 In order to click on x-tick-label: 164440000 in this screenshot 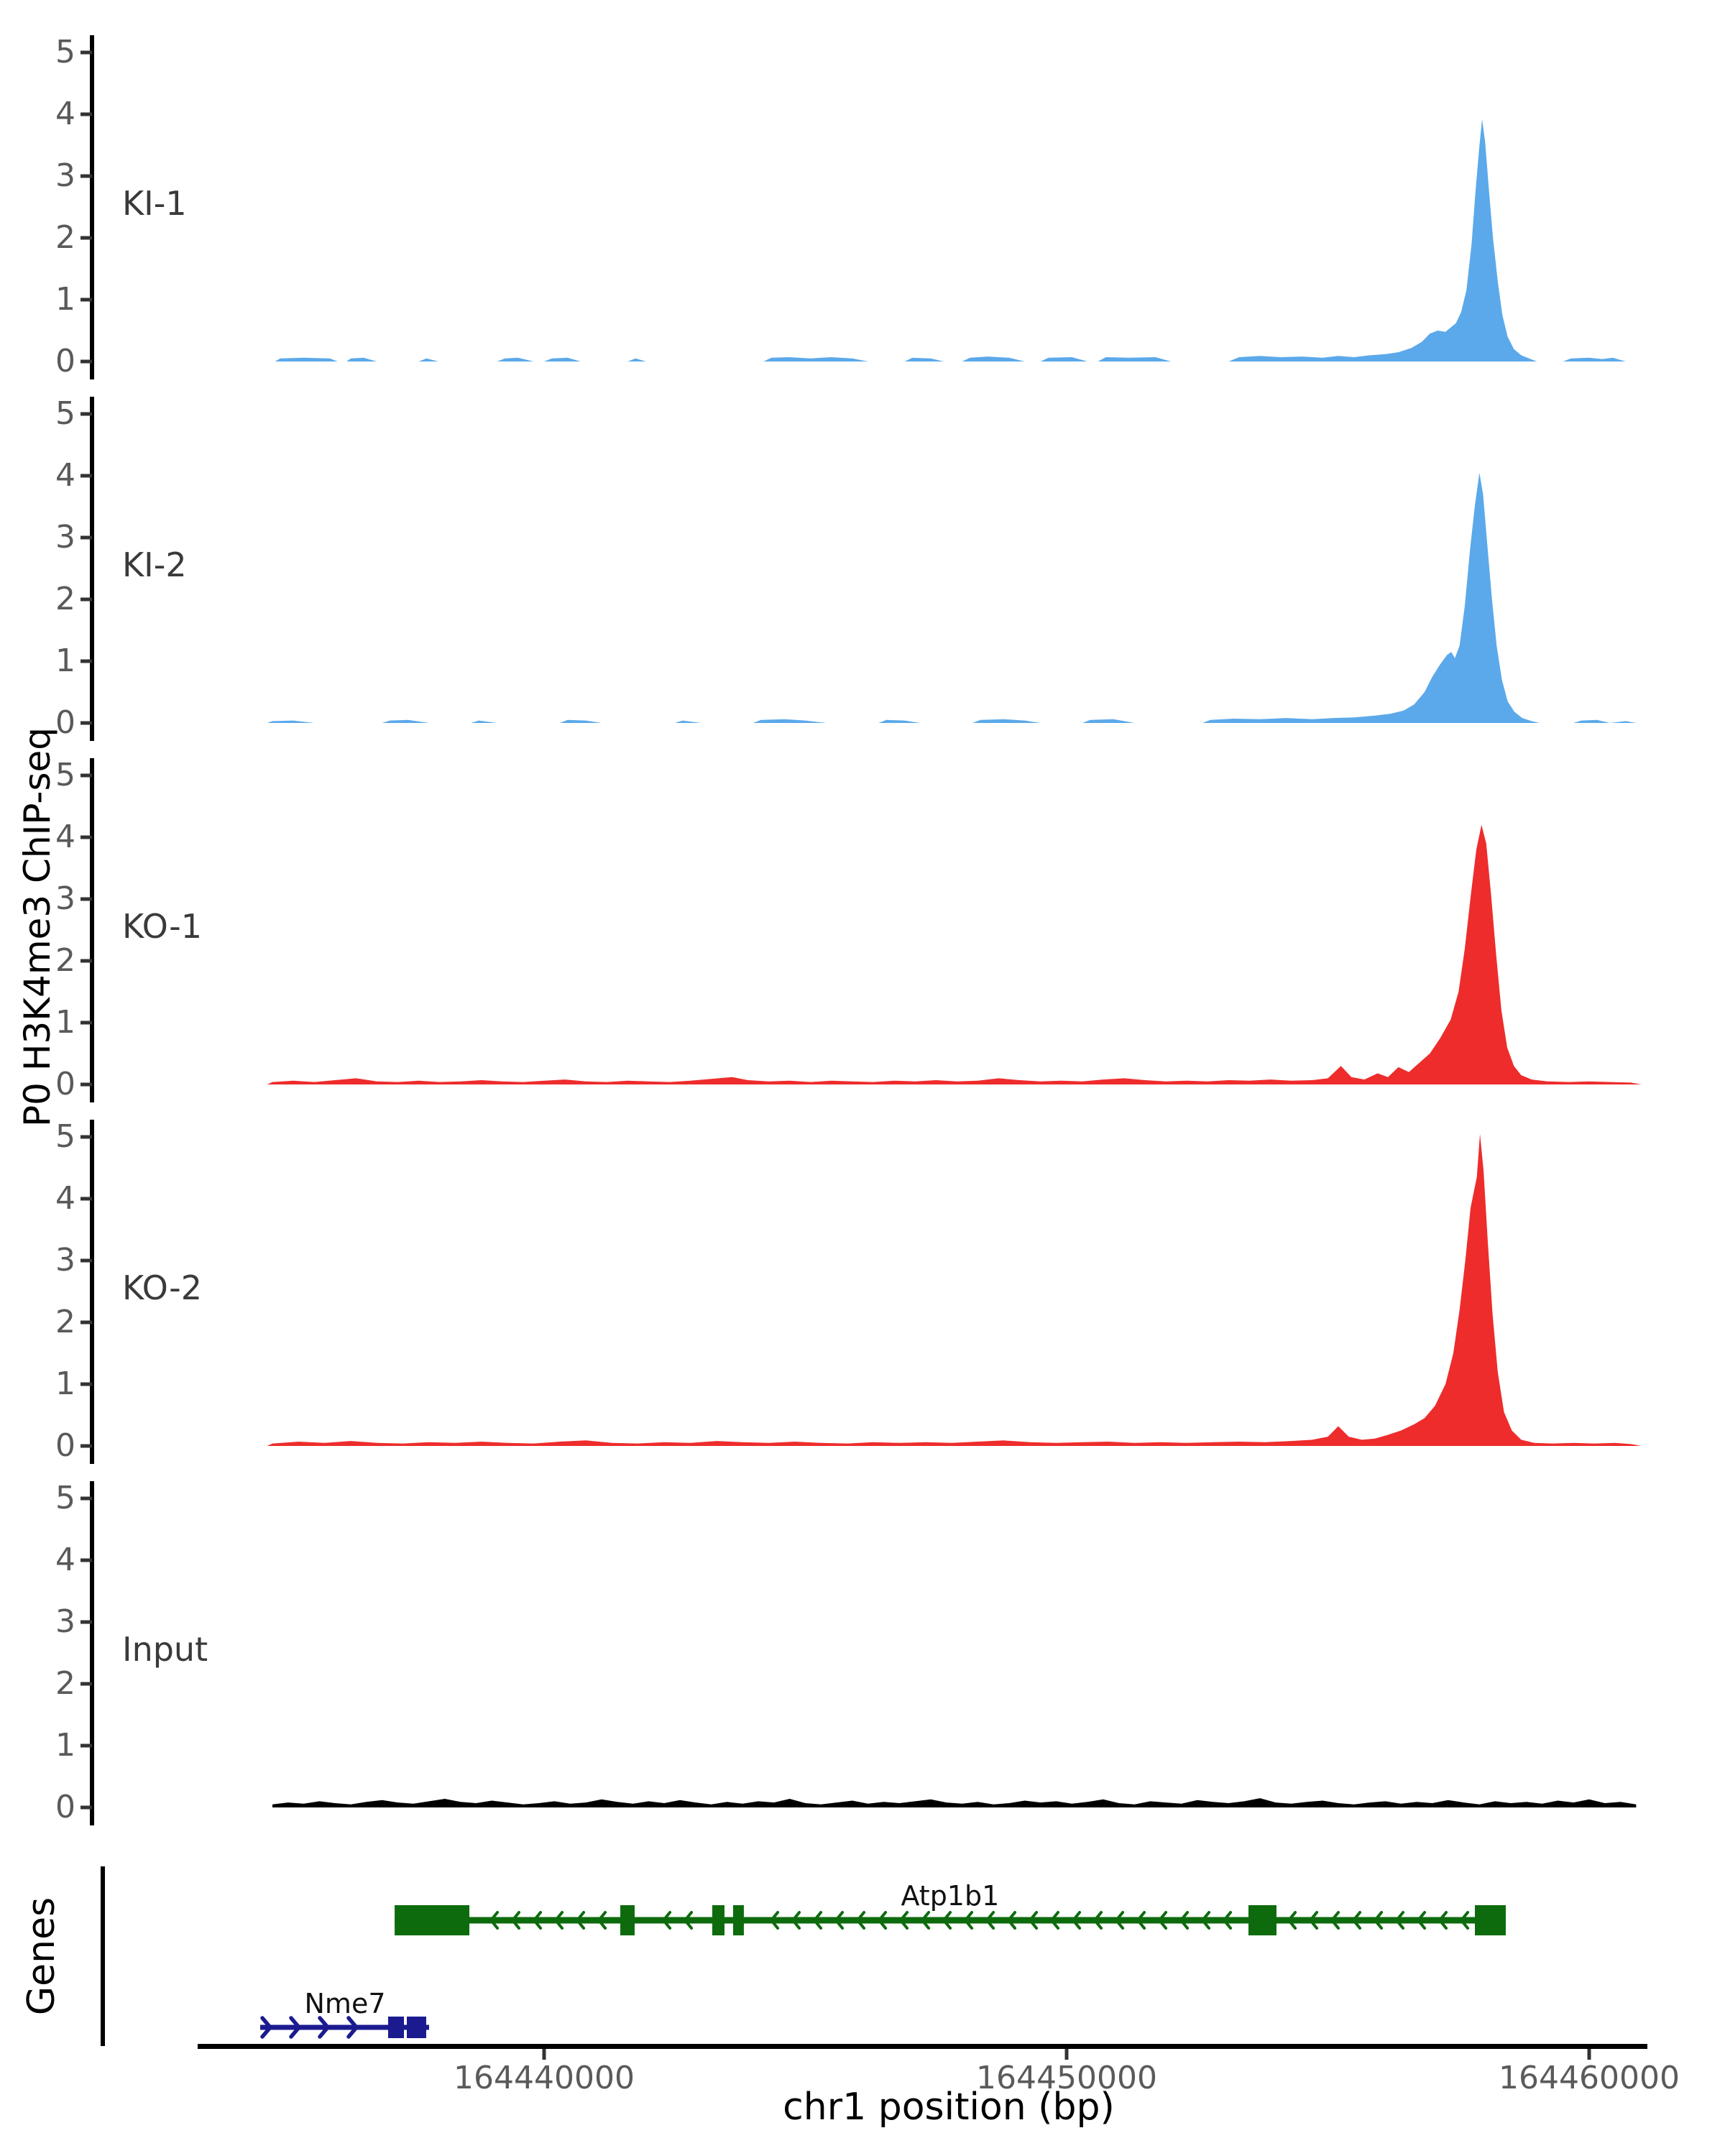, I will do `click(544, 2078)`.